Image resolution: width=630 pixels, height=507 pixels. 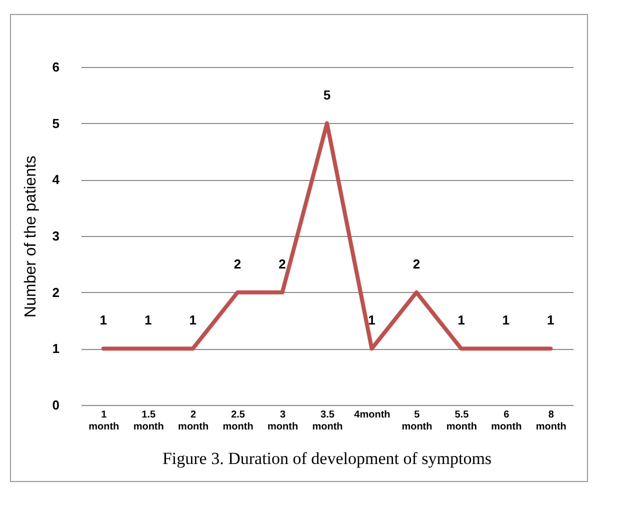 What do you see at coordinates (56, 348) in the screenshot?
I see `y-tick-label: 1` at bounding box center [56, 348].